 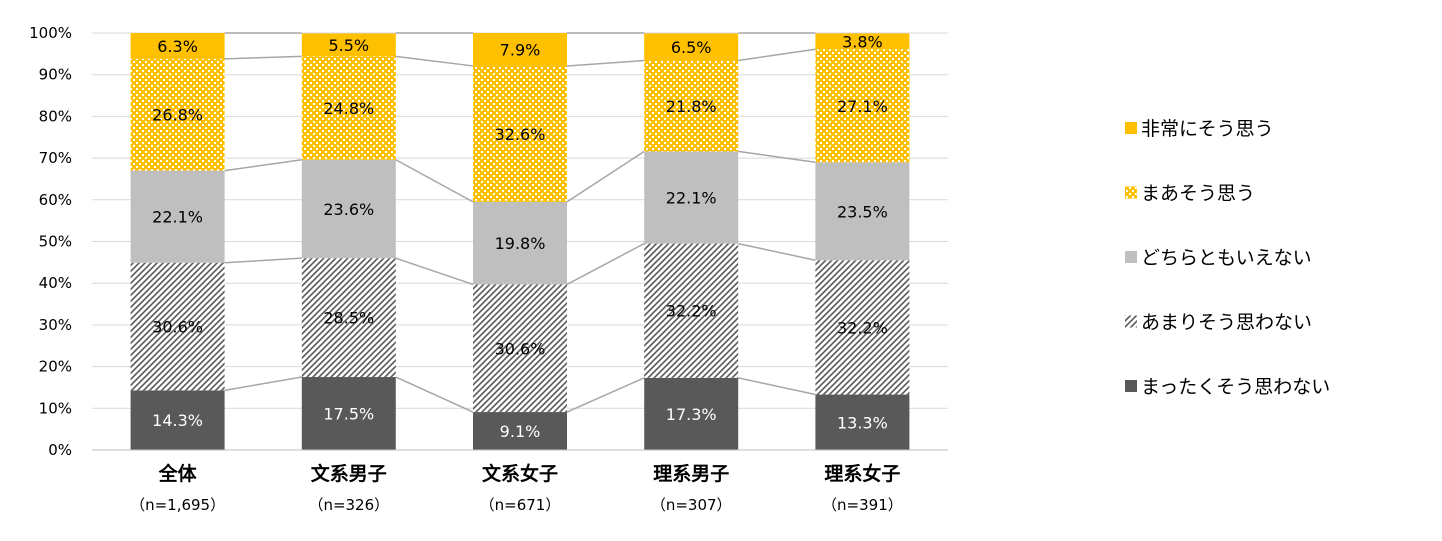 I want to click on data-label: 17.3%, so click(x=691, y=414).